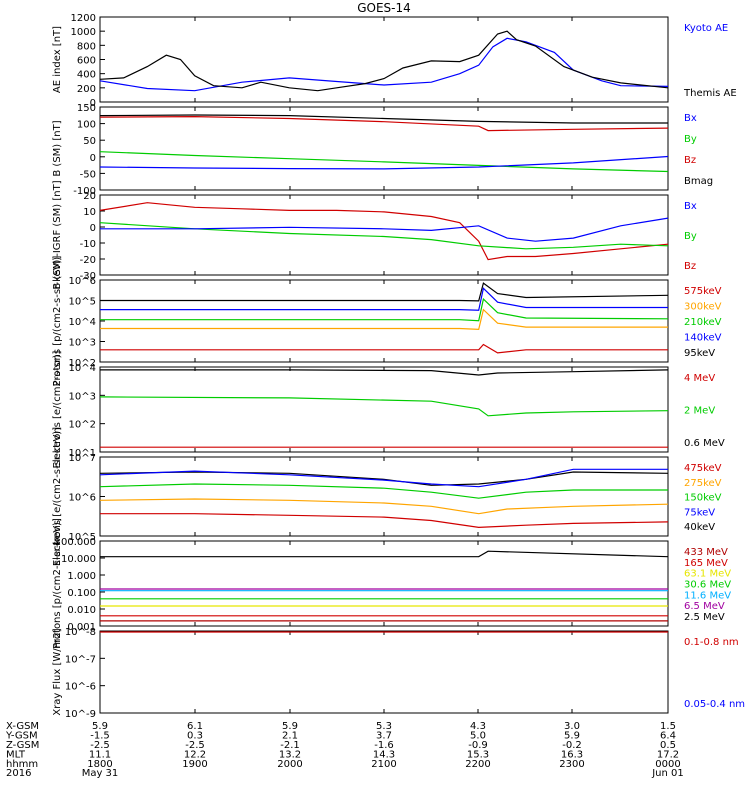  What do you see at coordinates (195, 726) in the screenshot?
I see `ephemeris-value: 6.1` at bounding box center [195, 726].